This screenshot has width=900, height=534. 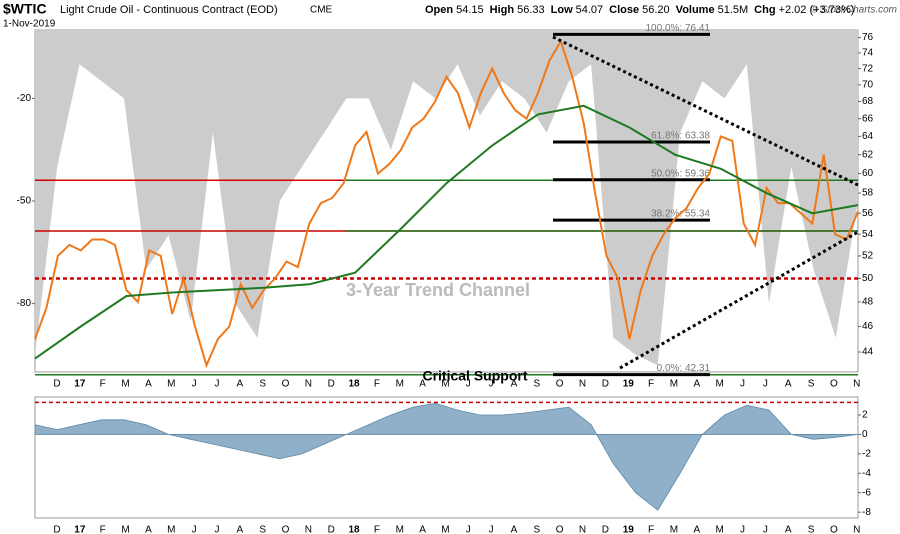 I want to click on chart-title: $WTIC, so click(x=25, y=9).